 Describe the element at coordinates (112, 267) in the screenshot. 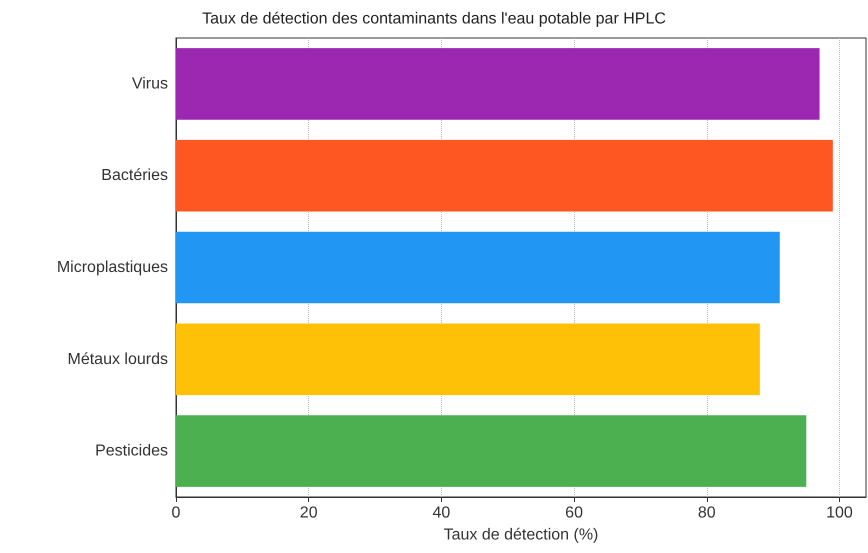

I see `y-tick-label: Microplastiques` at that location.